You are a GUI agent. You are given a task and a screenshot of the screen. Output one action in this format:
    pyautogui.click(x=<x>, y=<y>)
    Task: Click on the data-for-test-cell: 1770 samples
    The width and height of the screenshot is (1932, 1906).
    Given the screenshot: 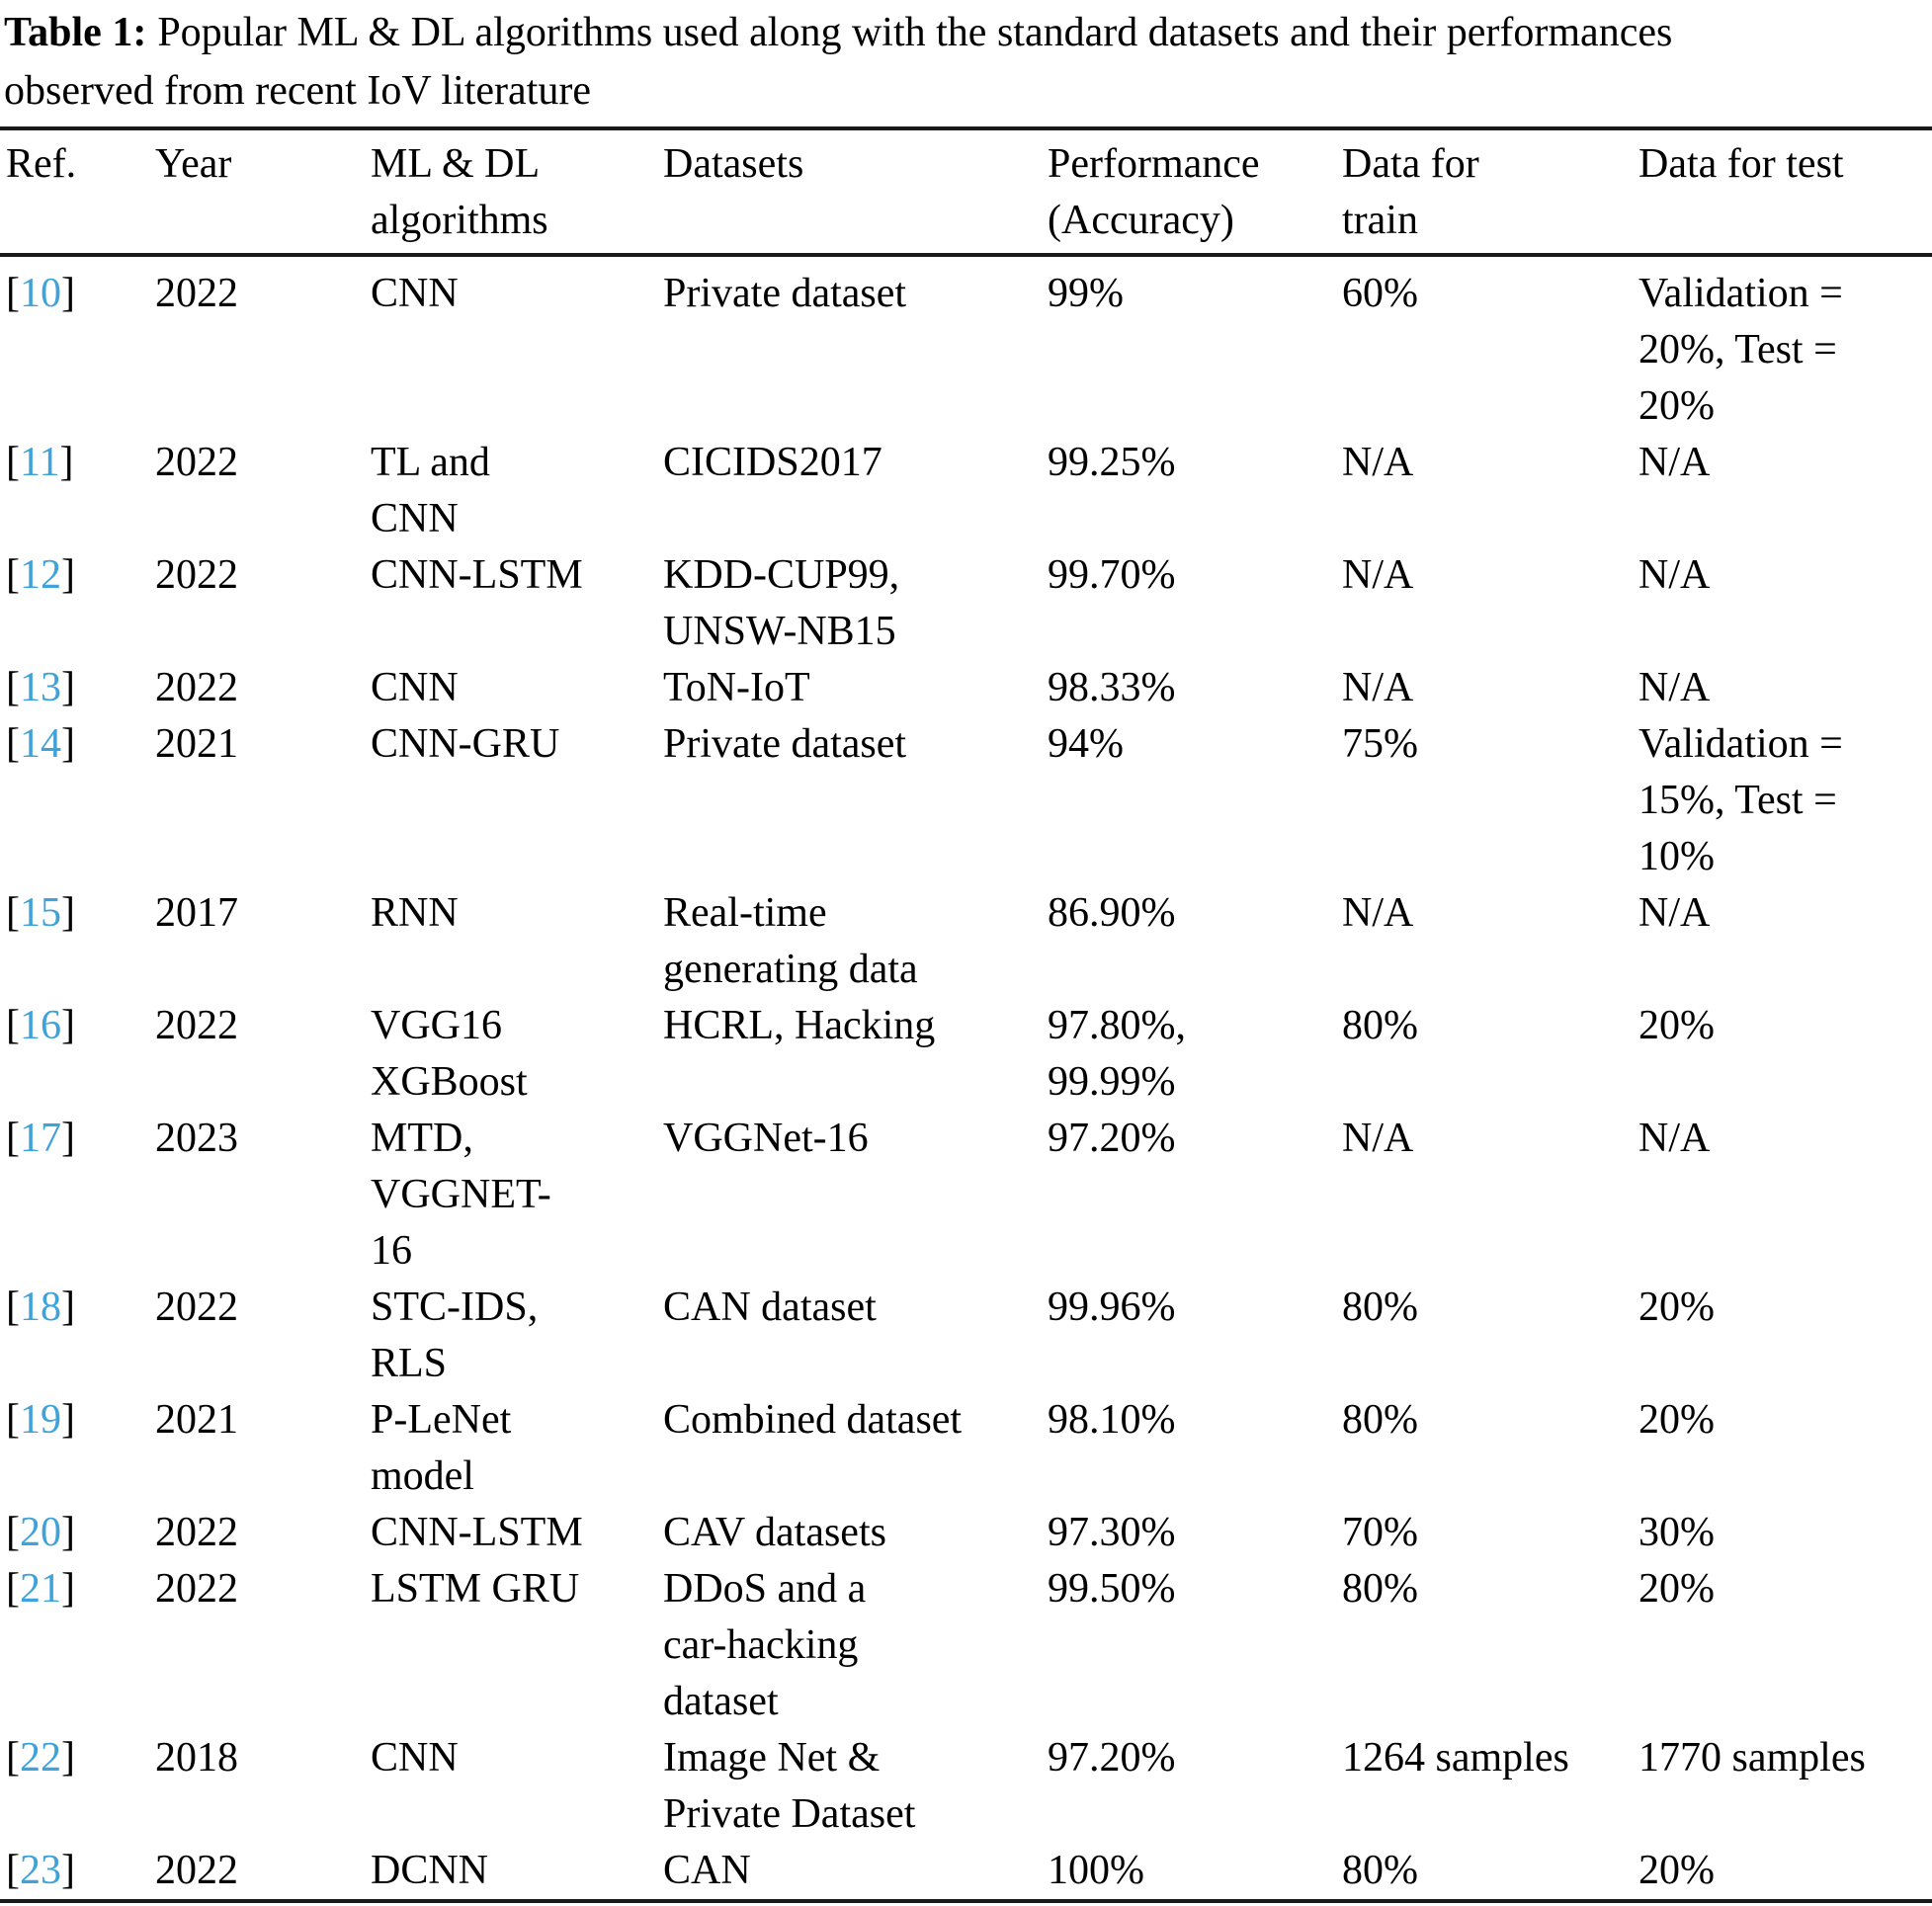 What is the action you would take?
    pyautogui.click(x=1752, y=1758)
    